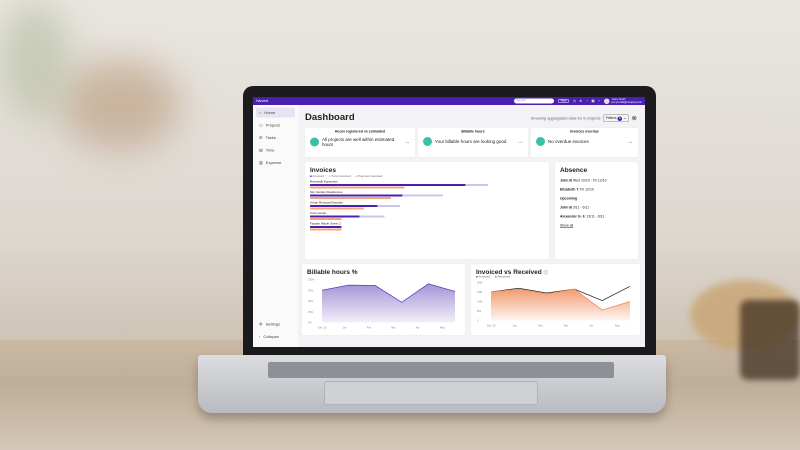 The height and width of the screenshot is (450, 800). What do you see at coordinates (311, 301) in the screenshot?
I see `y-tick-label: 50%` at bounding box center [311, 301].